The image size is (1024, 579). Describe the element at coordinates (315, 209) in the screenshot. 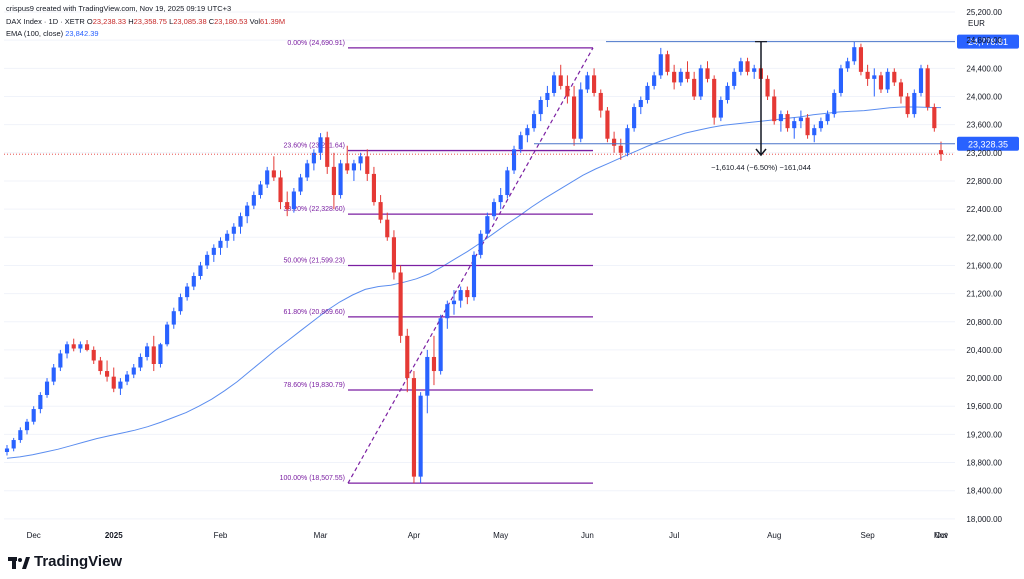

I see `fib-level-label: 38.20% (22,328.60)` at that location.